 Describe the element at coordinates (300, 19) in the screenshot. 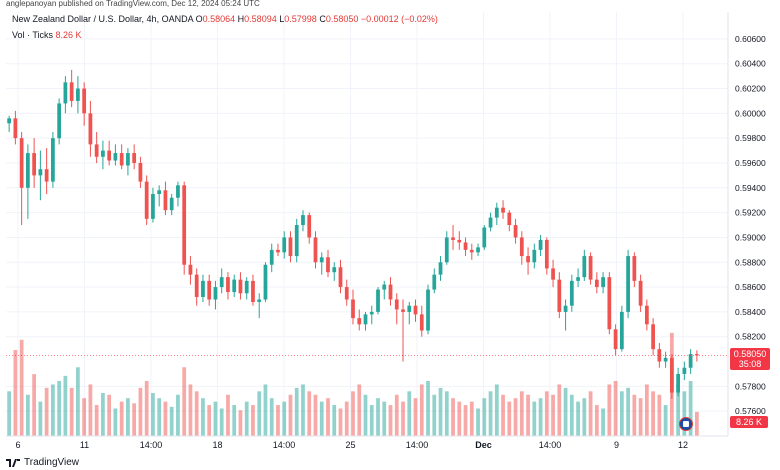

I see `low-value: 0.57998` at that location.